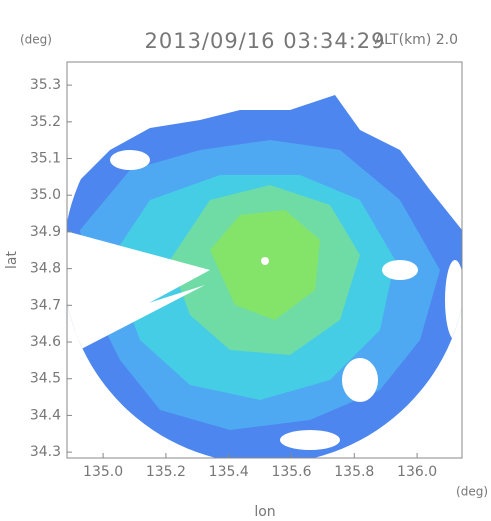  I want to click on x-tick-label: 135.4, so click(229, 472).